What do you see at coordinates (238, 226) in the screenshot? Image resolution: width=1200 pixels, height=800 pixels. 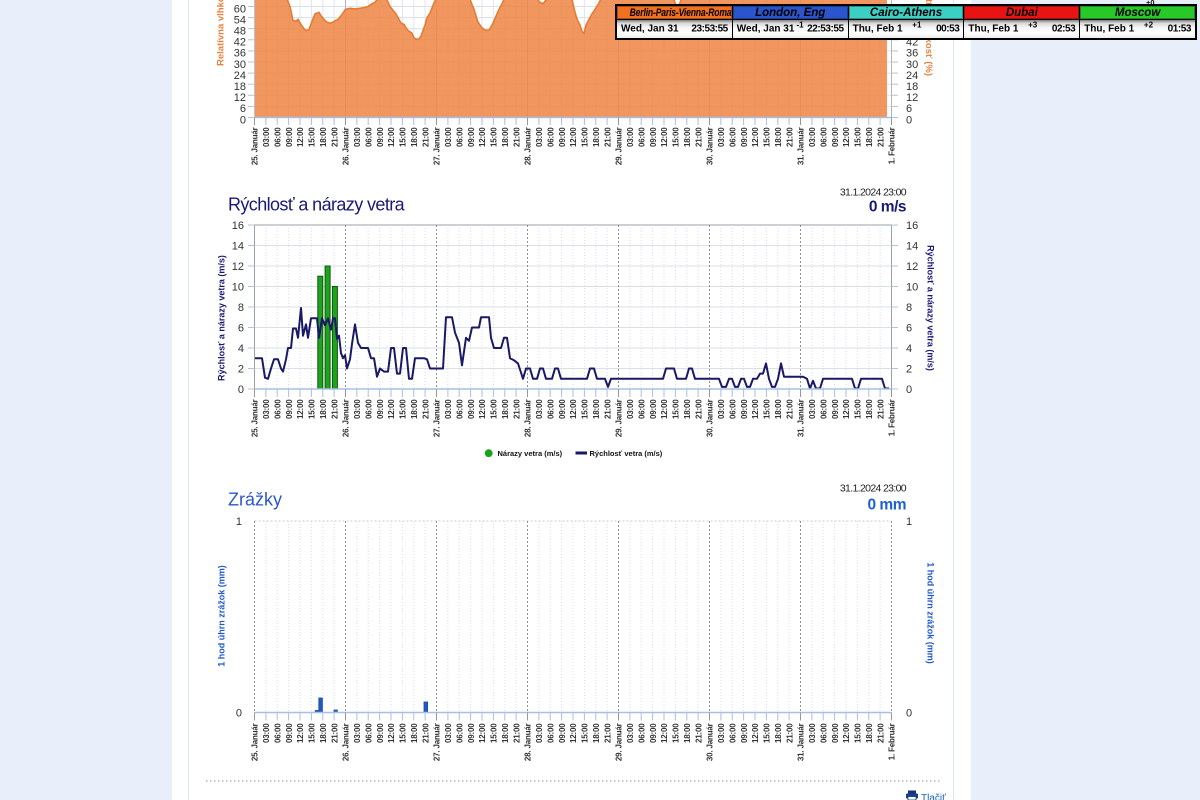 I see `svg-text: 16` at bounding box center [238, 226].